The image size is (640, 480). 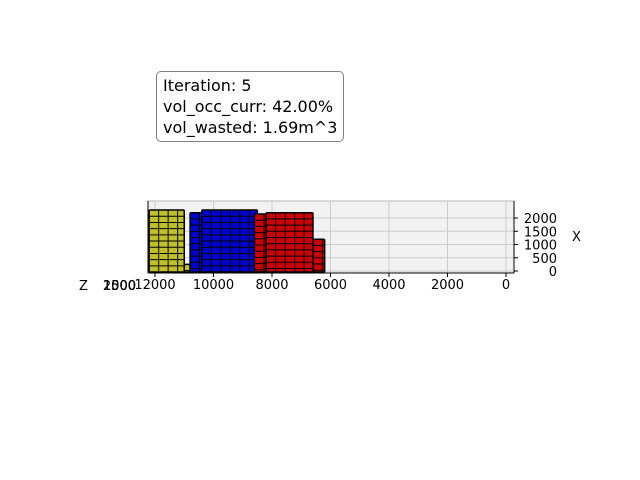 I want to click on z-tick-label: 500, so click(x=123, y=286).